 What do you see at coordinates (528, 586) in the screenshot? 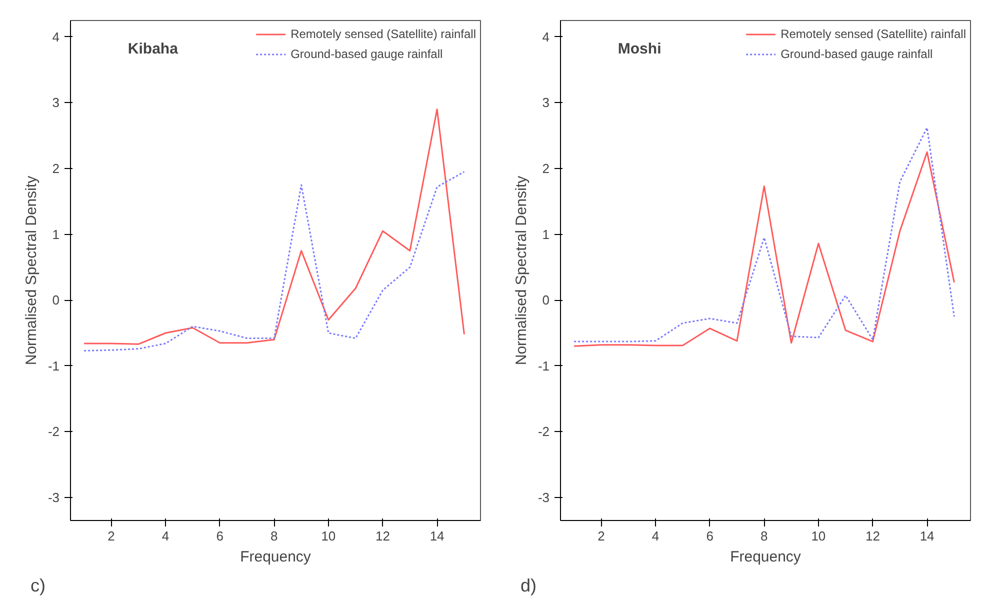
I see `text: d)` at bounding box center [528, 586].